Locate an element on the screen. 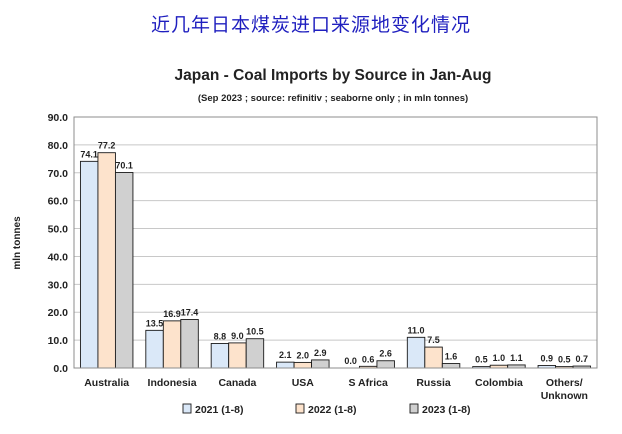  data-label: 2.1 is located at coordinates (285, 355).